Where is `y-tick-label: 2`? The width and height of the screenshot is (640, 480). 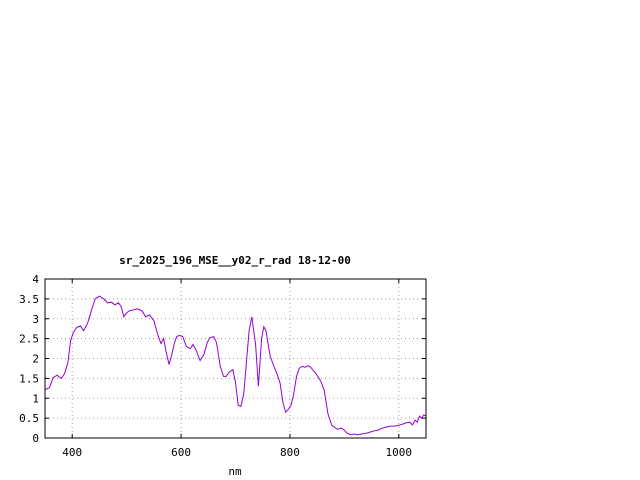 y-tick-label: 2 is located at coordinates (35, 359).